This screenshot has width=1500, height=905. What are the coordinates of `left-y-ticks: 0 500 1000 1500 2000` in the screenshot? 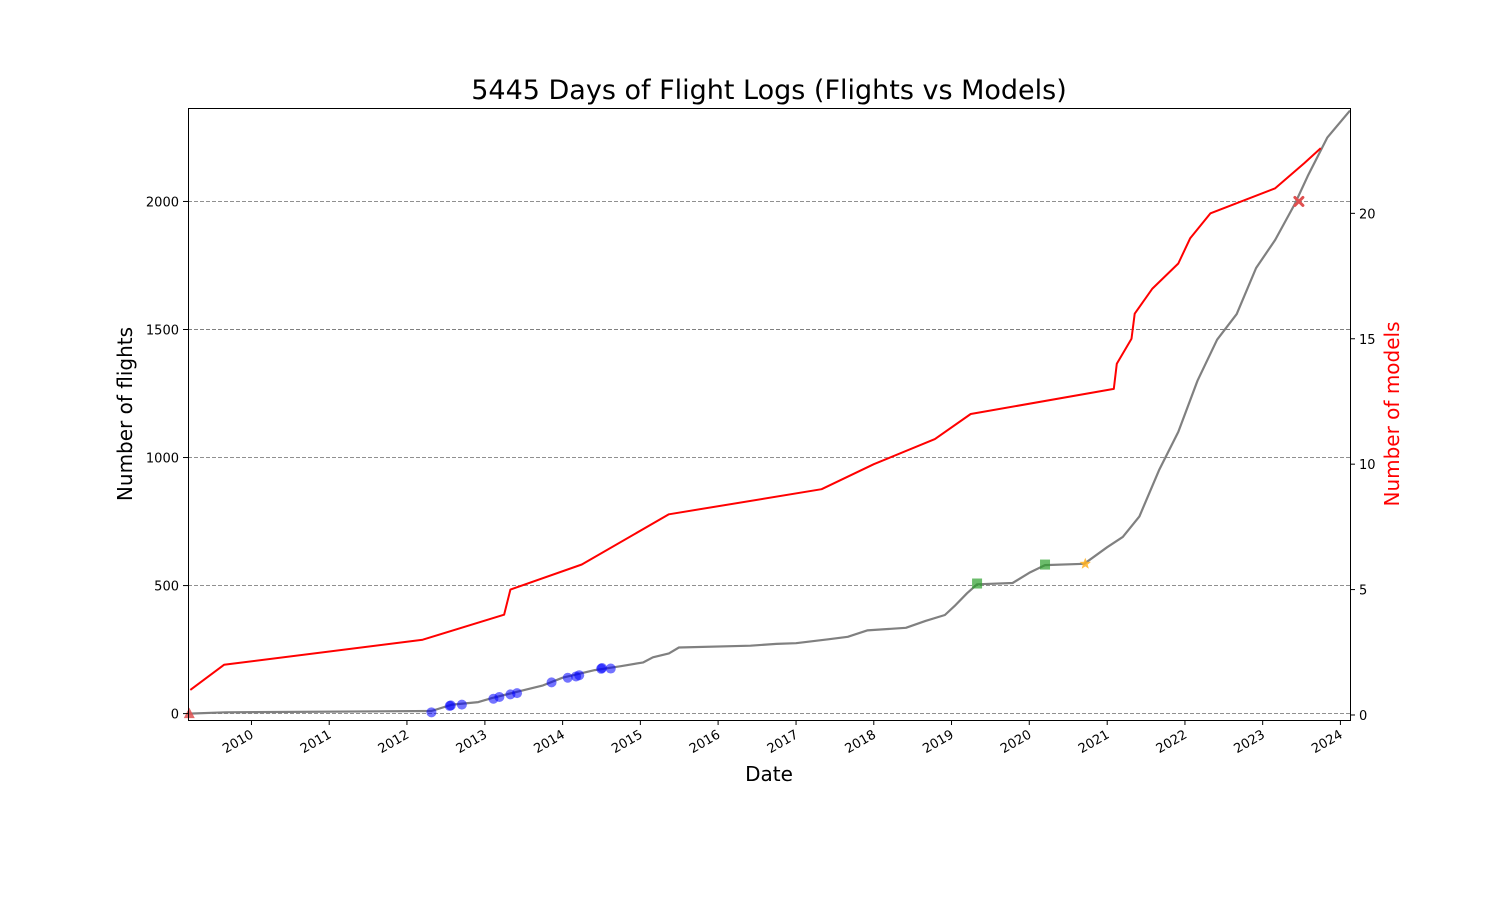 It's located at (167, 459).